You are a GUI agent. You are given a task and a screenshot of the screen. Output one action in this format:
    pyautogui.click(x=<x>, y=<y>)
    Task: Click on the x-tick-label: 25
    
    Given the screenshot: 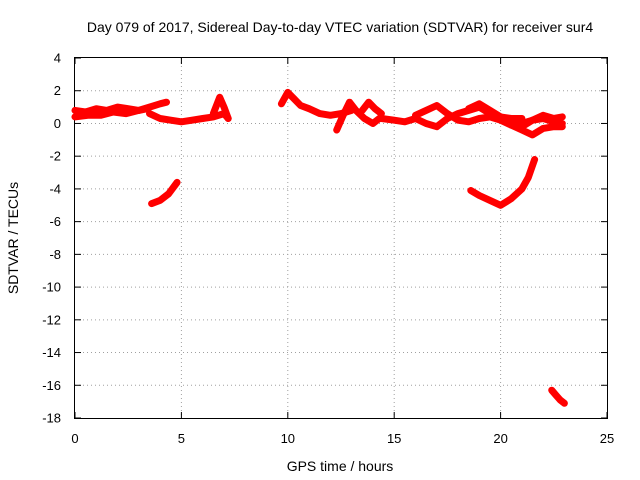 What is the action you would take?
    pyautogui.click(x=607, y=438)
    